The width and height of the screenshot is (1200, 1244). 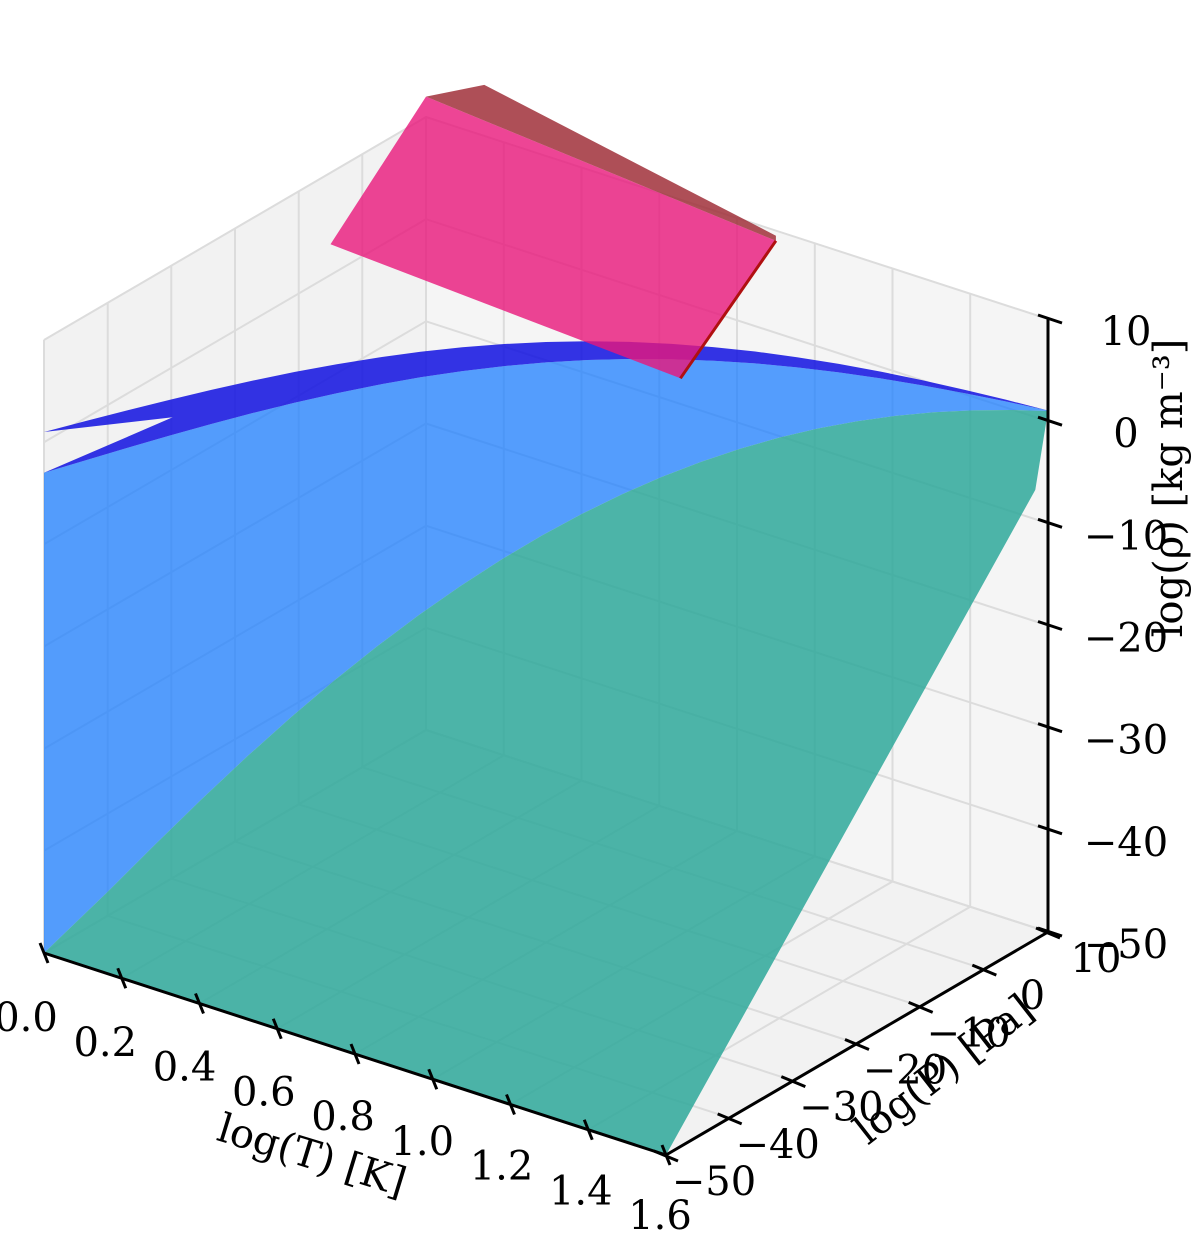 What do you see at coordinates (660, 1216) in the screenshot?
I see `x-tick-label: 1.6` at bounding box center [660, 1216].